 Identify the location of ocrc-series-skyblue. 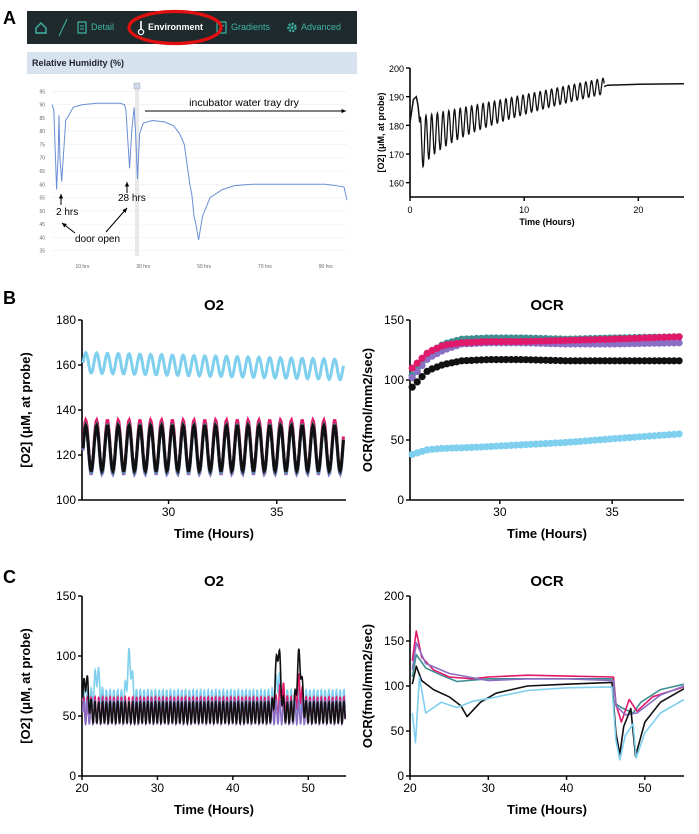
(548, 718).